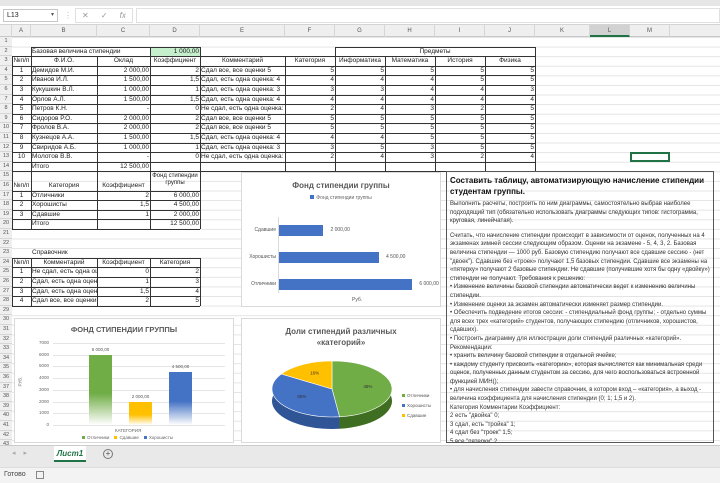 The height and width of the screenshot is (483, 720). What do you see at coordinates (40, 475) in the screenshot?
I see `macro-record-icon` at bounding box center [40, 475].